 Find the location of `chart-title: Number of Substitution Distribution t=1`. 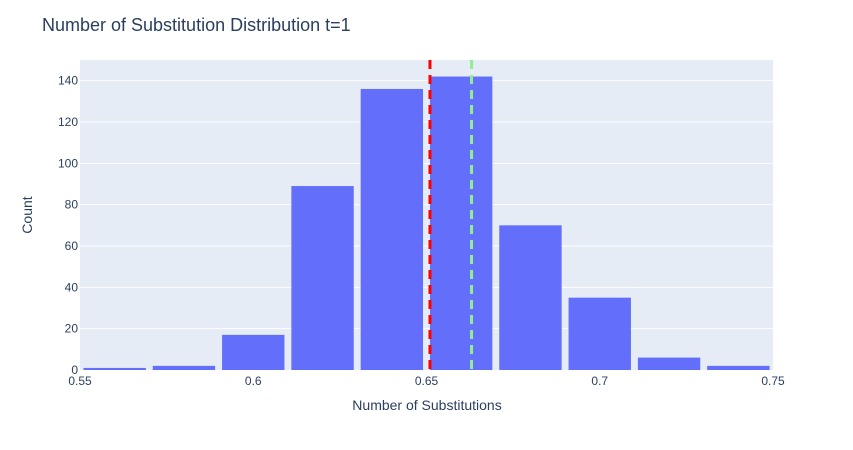

chart-title: Number of Substitution Distribution t=1 is located at coordinates (196, 25).